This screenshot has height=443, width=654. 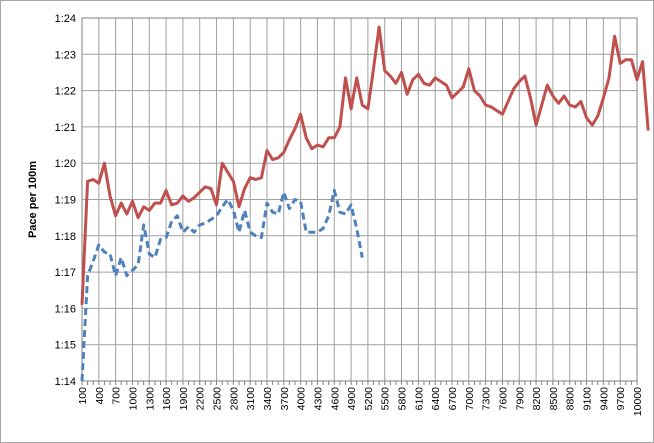 I want to click on x-tick-label: 2500, so click(x=218, y=399).